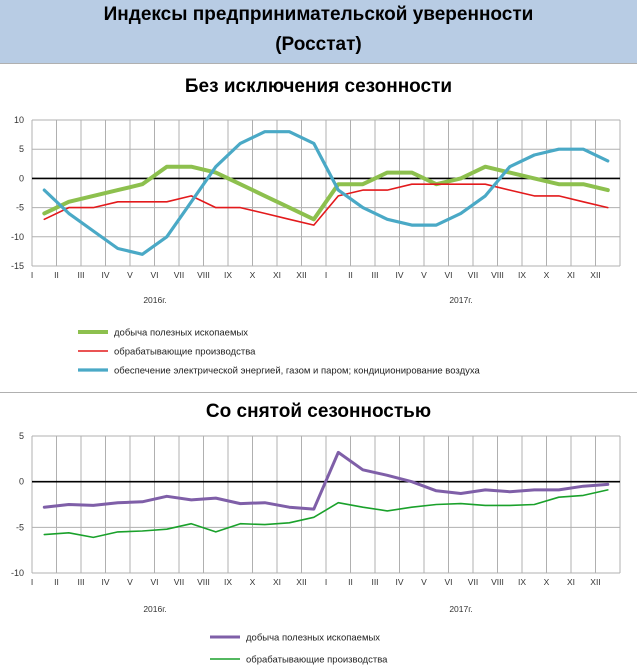 The image size is (637, 672). Describe the element at coordinates (318, 14) in the screenshot. I see `page-title: Индексы предпринимательской уверенности` at that location.